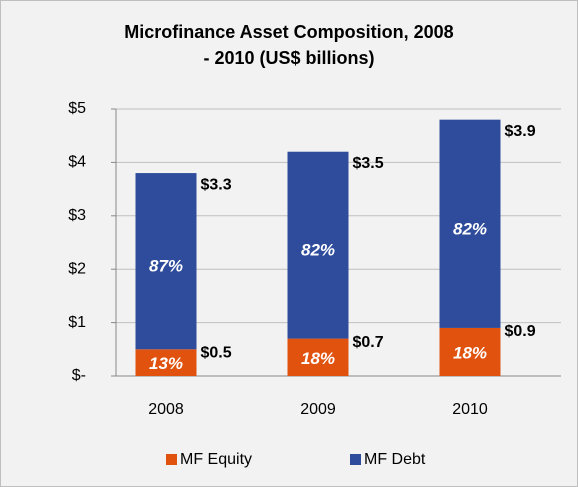  I want to click on y-tick-label: $2, so click(77, 268).